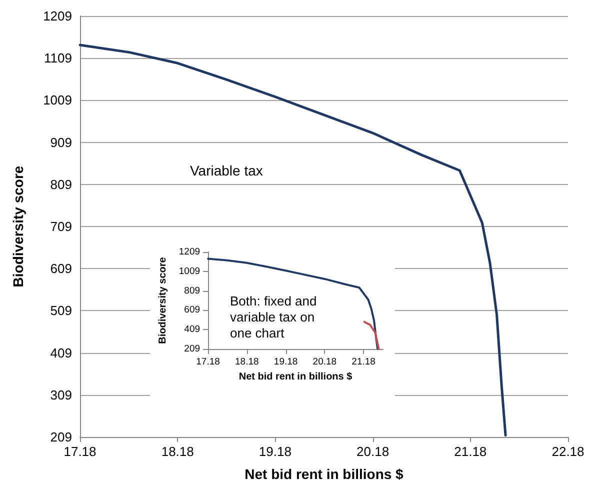 Image resolution: width=590 pixels, height=494 pixels. What do you see at coordinates (58, 58) in the screenshot?
I see `y-tick-label: 1109` at bounding box center [58, 58].